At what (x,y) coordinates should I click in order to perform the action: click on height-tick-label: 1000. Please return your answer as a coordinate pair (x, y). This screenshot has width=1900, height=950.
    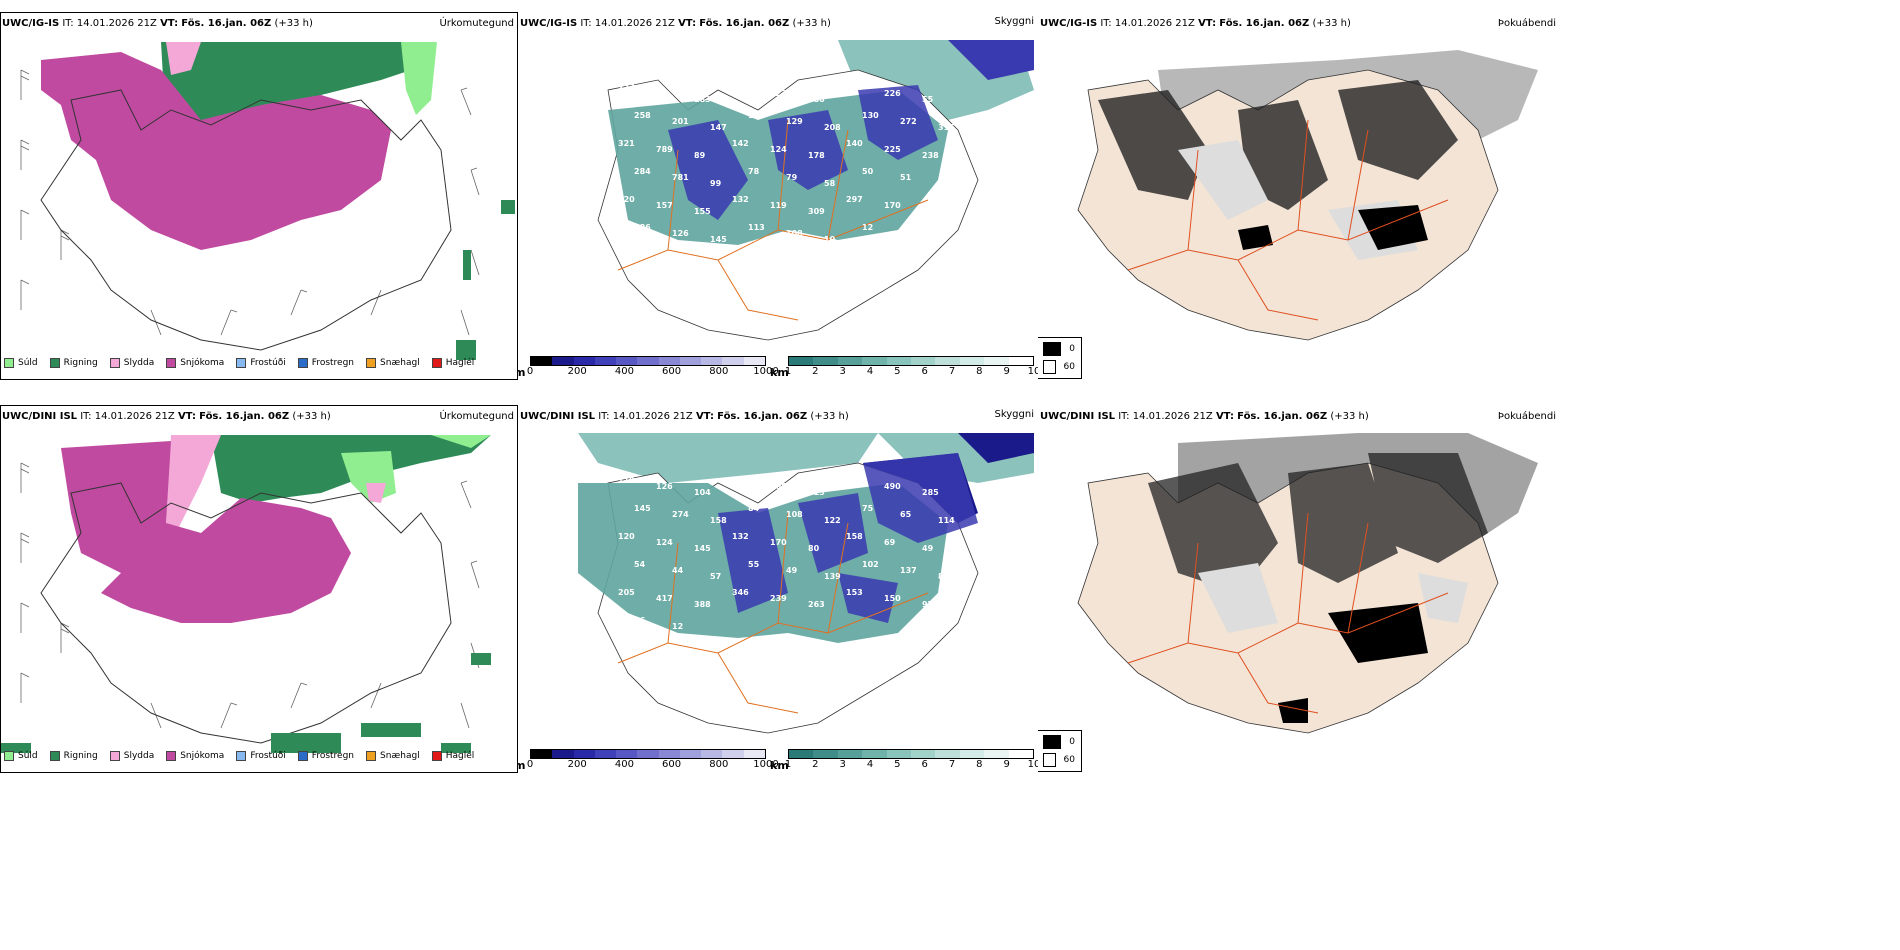
    Looking at the image, I should click on (766, 764).